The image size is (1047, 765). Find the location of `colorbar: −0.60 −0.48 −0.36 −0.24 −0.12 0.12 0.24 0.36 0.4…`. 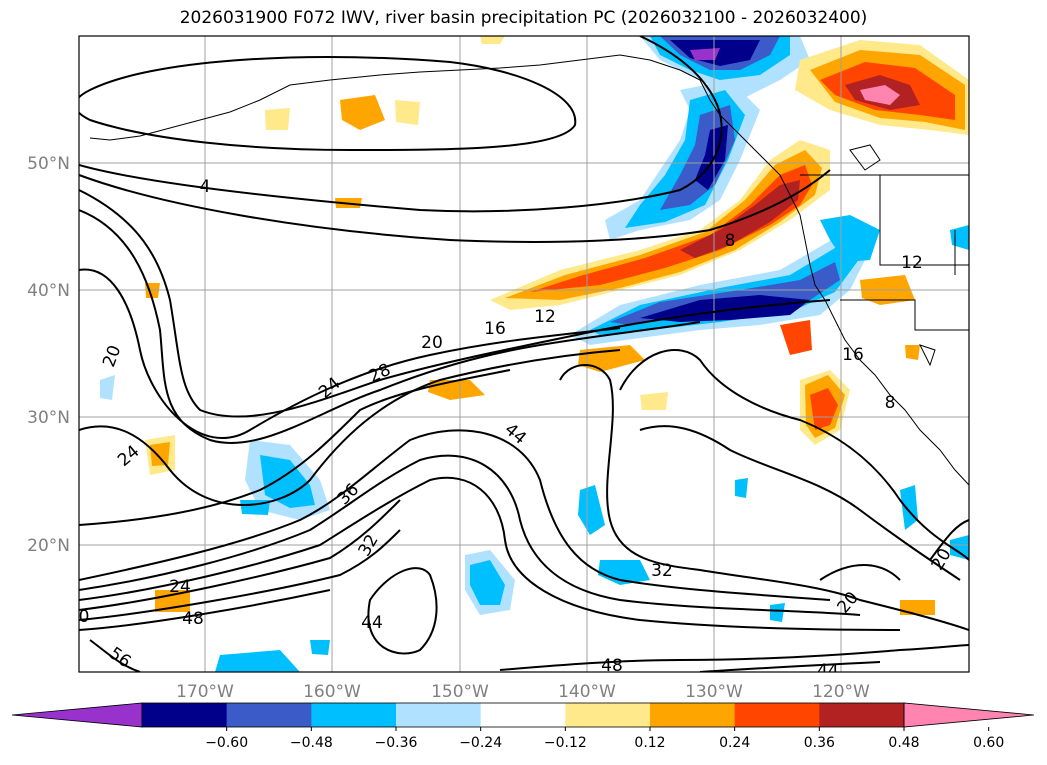

colorbar: −0.60 −0.48 −0.36 −0.24 −0.12 0.12 0.24 0.36 0.4… is located at coordinates (523, 726).